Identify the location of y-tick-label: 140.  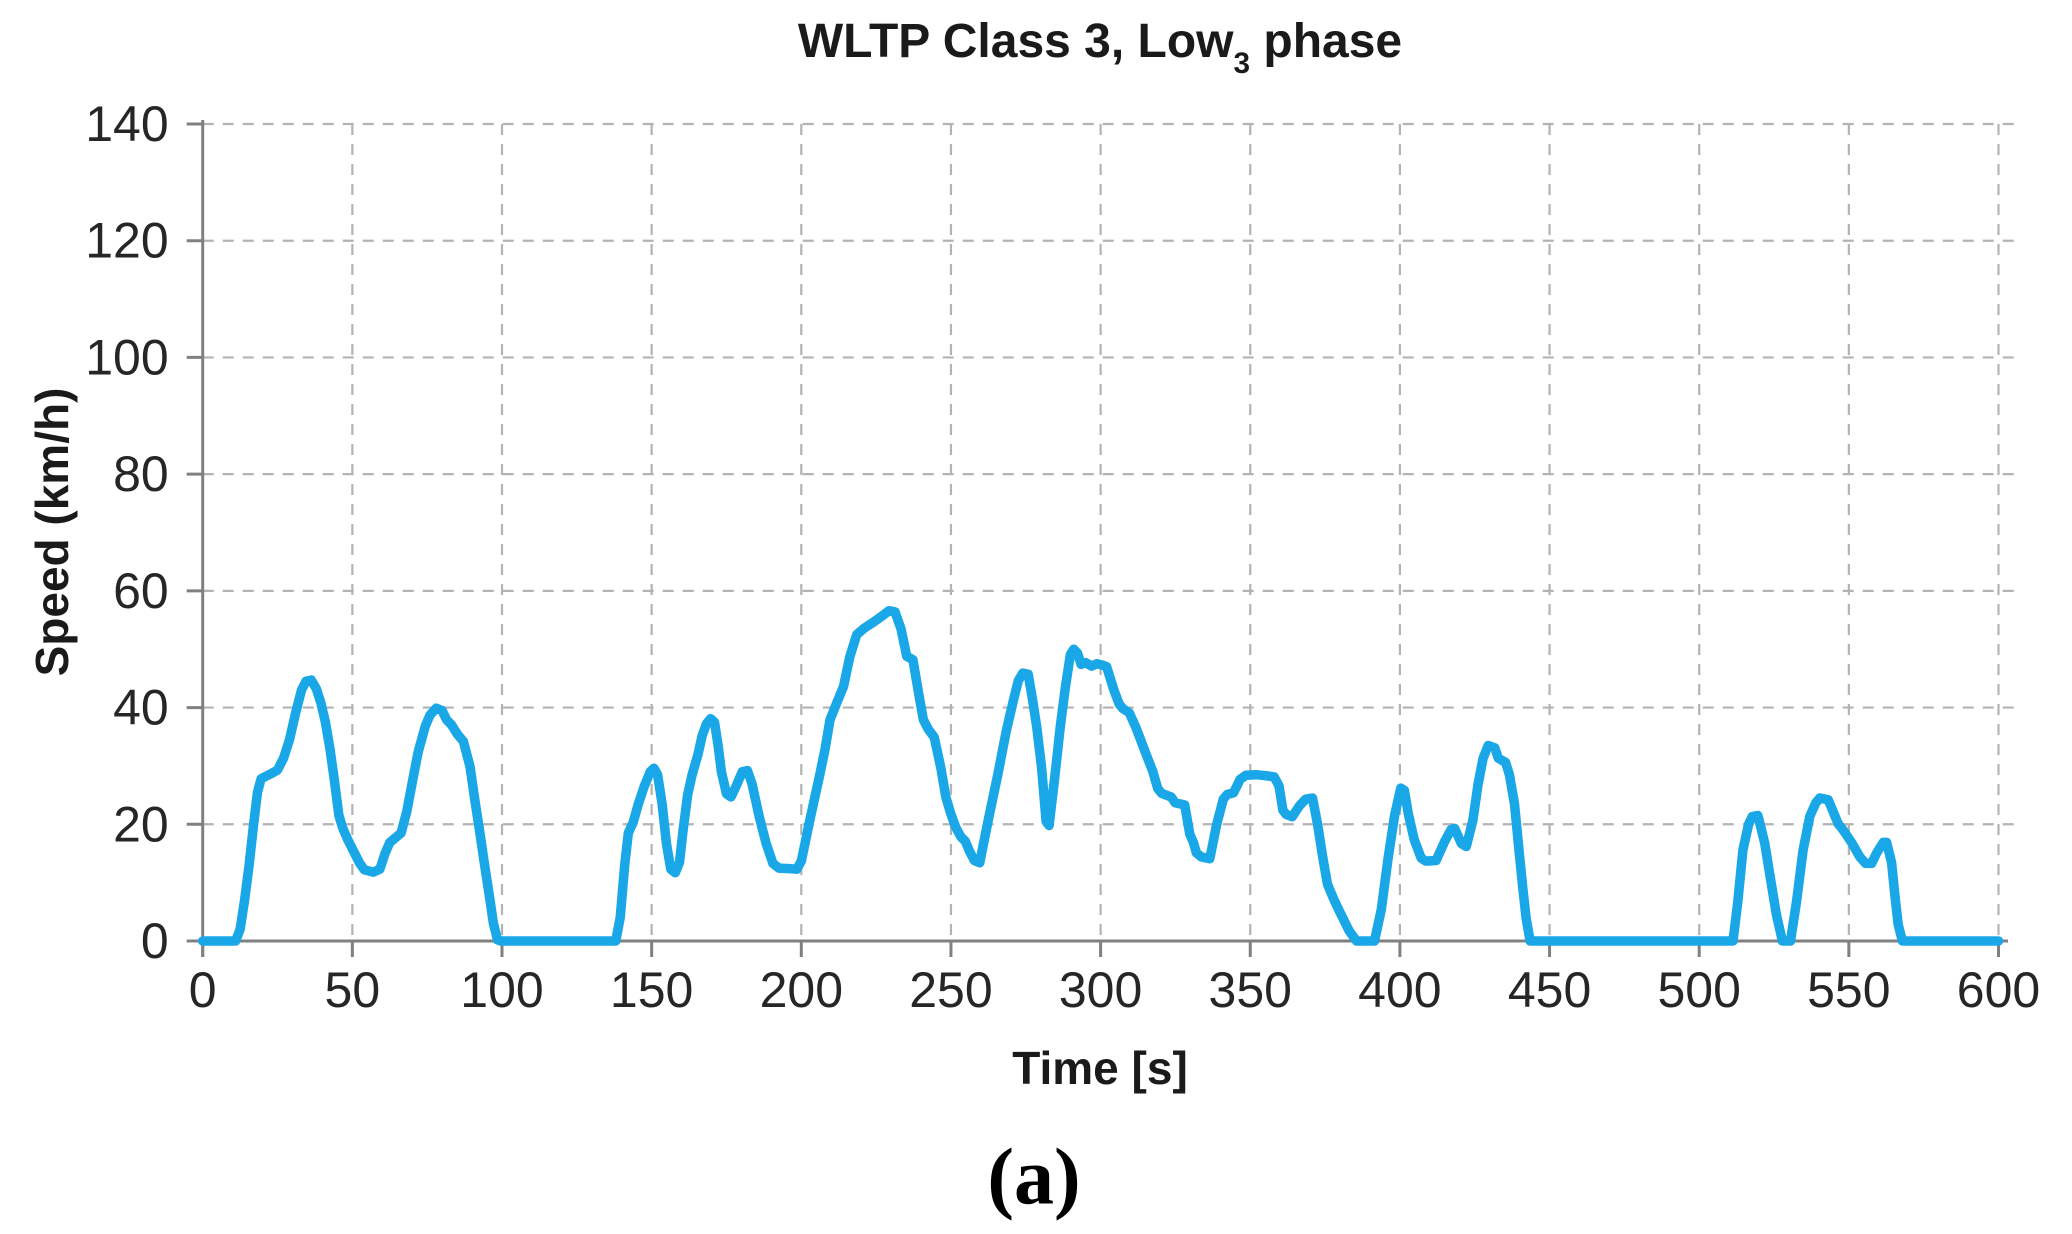
(126, 124).